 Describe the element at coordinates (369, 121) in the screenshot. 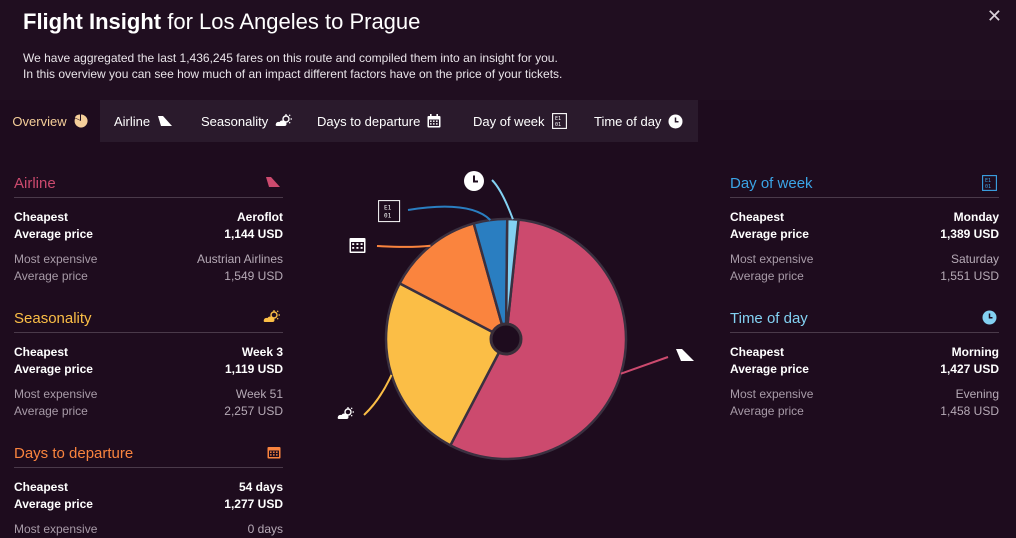

I see `tab-days-to-departure-label: Days to departure` at that location.